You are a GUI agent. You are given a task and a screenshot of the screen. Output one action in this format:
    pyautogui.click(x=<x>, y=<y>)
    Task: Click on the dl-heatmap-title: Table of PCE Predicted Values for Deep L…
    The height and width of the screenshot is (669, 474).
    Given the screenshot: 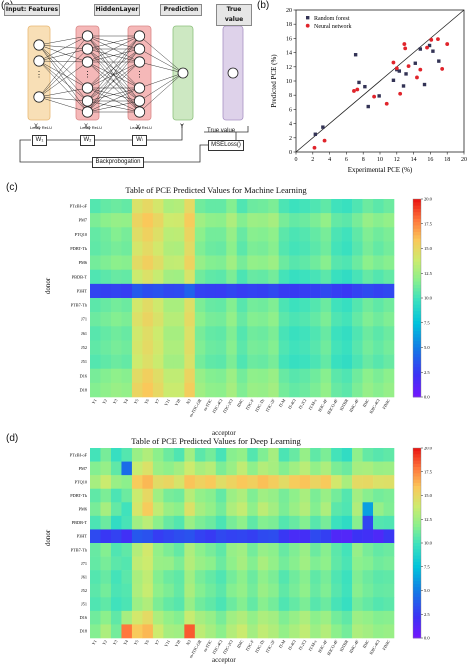 What is the action you would take?
    pyautogui.click(x=216, y=441)
    